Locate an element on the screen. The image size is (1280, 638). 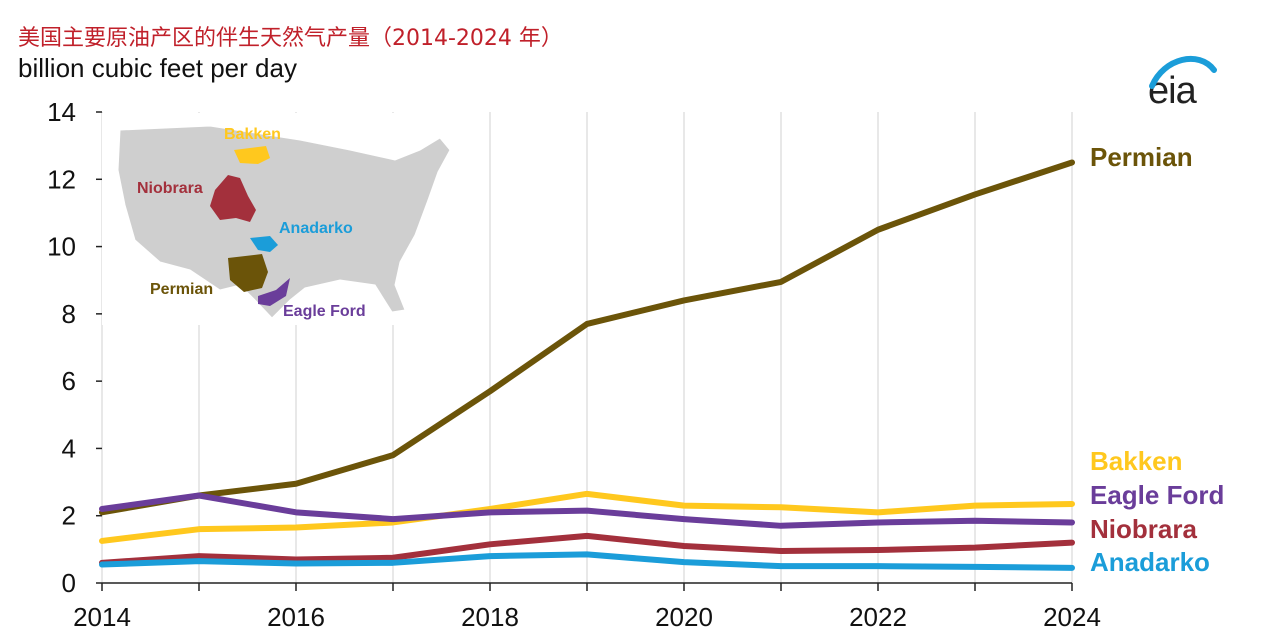
map-label-niobrara: Niobrara is located at coordinates (170, 188).